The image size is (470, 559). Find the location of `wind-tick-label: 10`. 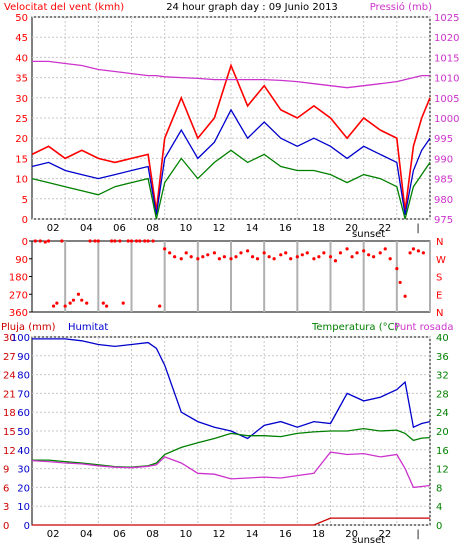

wind-tick-label: 10 is located at coordinates (21, 180).